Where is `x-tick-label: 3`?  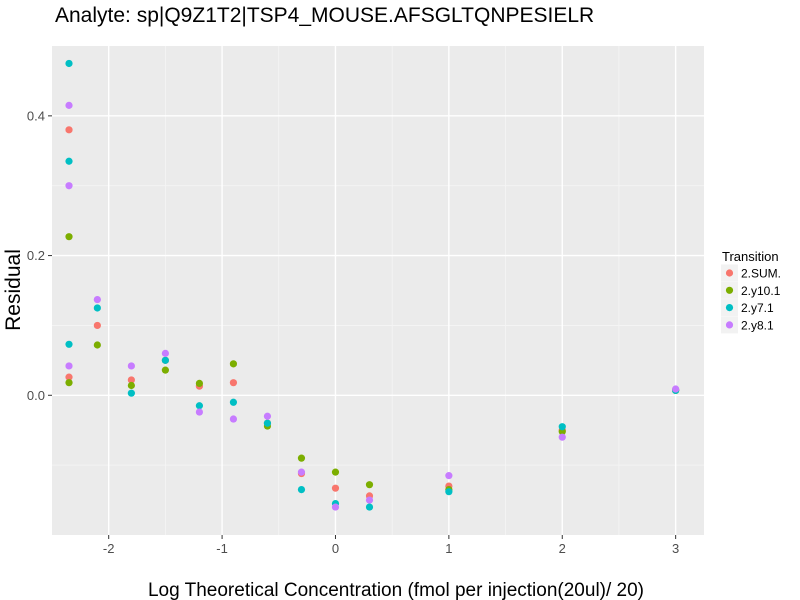 x-tick-label: 3 is located at coordinates (675, 548).